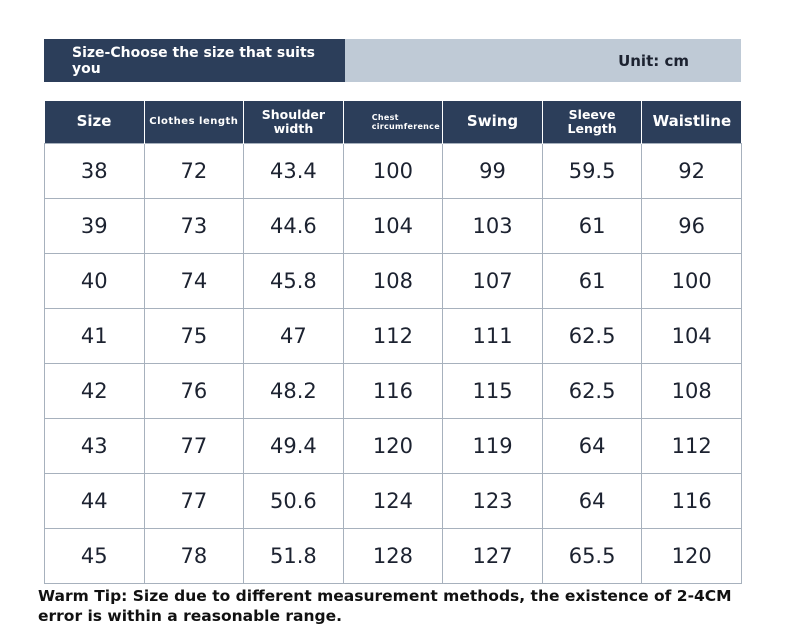 The height and width of the screenshot is (638, 790). What do you see at coordinates (492, 501) in the screenshot?
I see `table-cell: 123` at bounding box center [492, 501].